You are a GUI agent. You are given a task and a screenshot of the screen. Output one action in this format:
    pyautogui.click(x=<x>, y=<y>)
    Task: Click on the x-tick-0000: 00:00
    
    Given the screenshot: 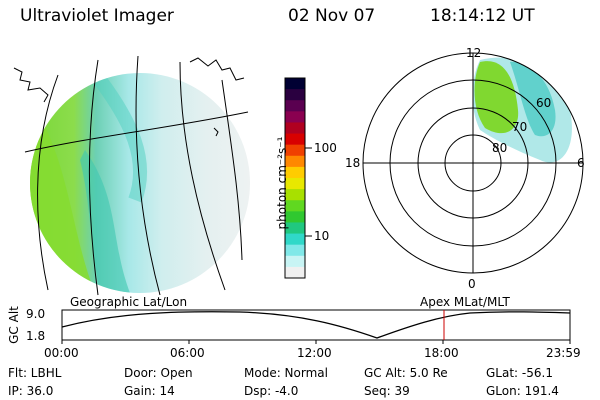 What is the action you would take?
    pyautogui.click(x=61, y=353)
    